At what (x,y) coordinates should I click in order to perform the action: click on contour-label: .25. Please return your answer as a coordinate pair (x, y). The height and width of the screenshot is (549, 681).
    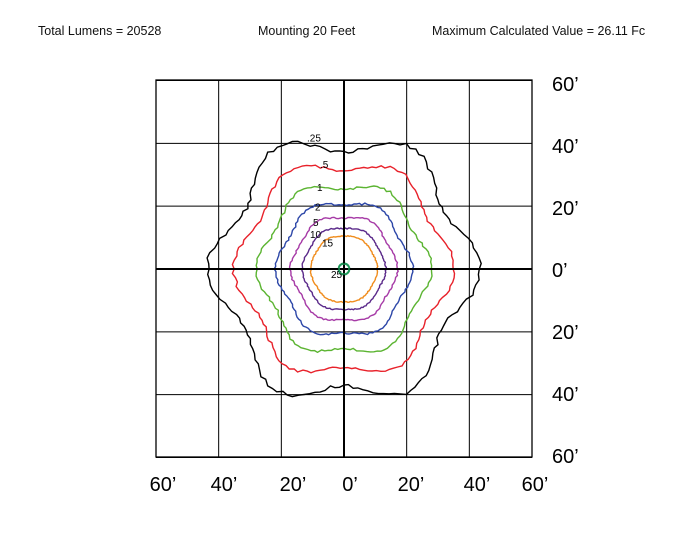
    Looking at the image, I should click on (314, 138).